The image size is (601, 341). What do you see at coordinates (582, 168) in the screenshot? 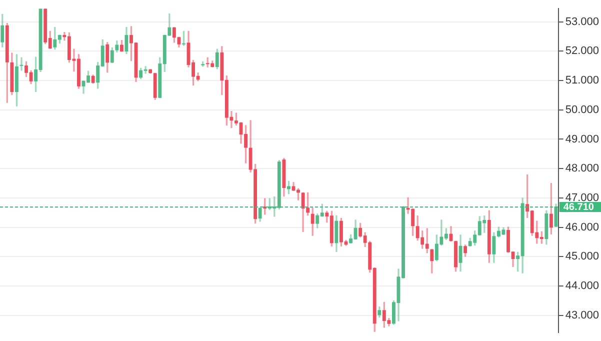
I see `y-tick-label: 48.000` at bounding box center [582, 168].